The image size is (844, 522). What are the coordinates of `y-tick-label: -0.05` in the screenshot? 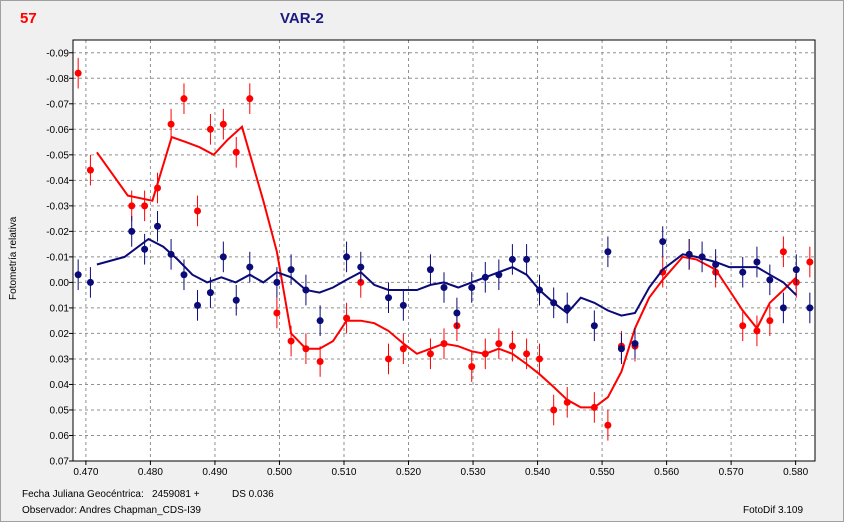 It's located at (57, 155).